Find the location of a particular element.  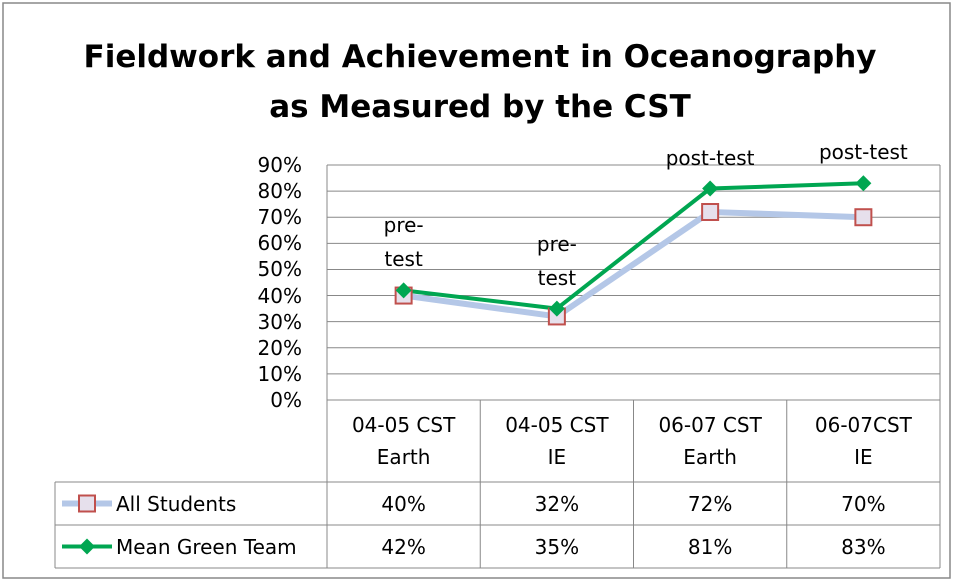

data-label: 35% is located at coordinates (557, 546).